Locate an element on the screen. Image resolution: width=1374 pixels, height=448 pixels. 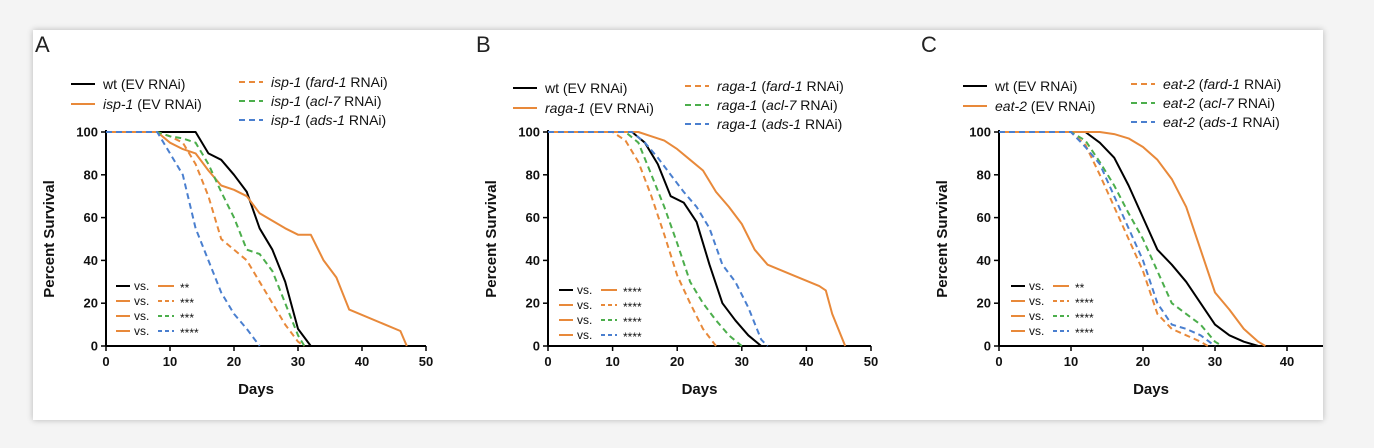
legend-label: eat-2 (ads-1 RNAi) is located at coordinates (1221, 122).